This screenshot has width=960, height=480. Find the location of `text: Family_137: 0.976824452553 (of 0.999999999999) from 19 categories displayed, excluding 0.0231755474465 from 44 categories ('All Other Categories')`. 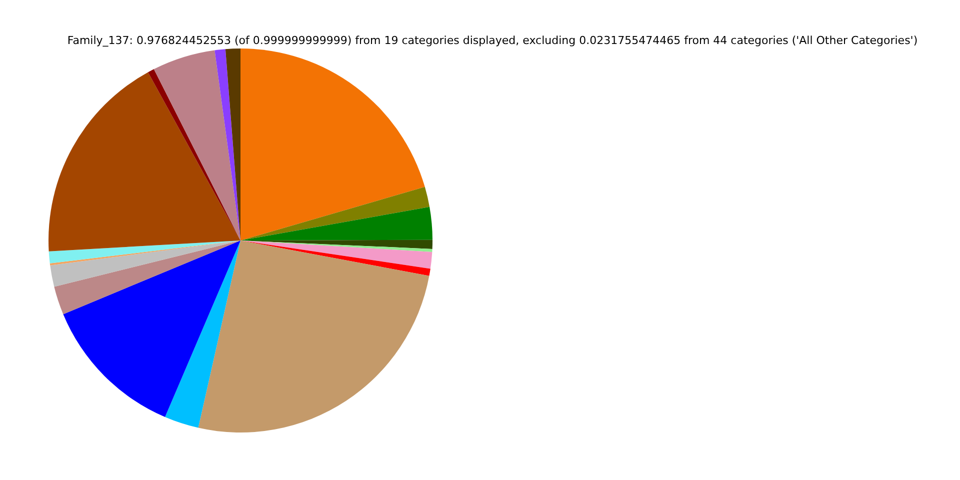

text: Family_137: 0.976824452553 (of 0.999999999999) from 19 categories displayed, excluding 0.0231755474465 from 44 categories ('All Other Categories') is located at coordinates (492, 40).